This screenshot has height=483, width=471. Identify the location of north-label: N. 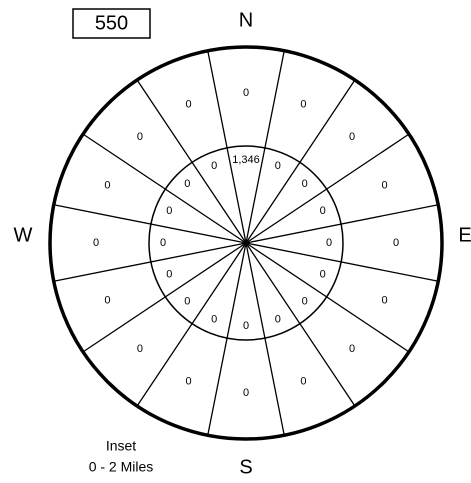
(246, 20).